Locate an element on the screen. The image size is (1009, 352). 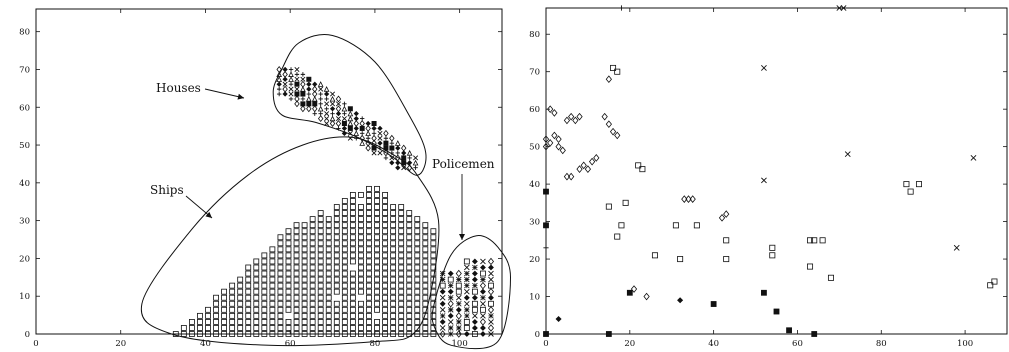
x-tick-label: 60 is located at coordinates (290, 344).